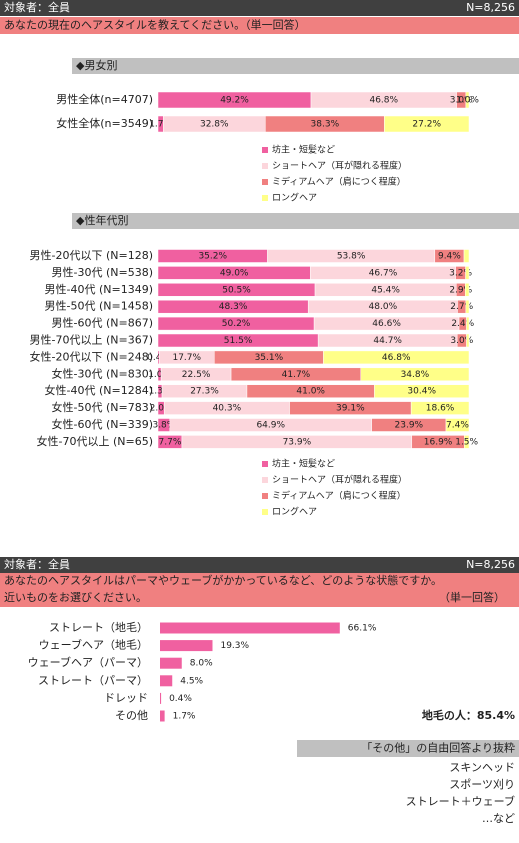 The image size is (519, 843). Describe the element at coordinates (163, 426) in the screenshot. I see `value-label: 3.8%` at that location.